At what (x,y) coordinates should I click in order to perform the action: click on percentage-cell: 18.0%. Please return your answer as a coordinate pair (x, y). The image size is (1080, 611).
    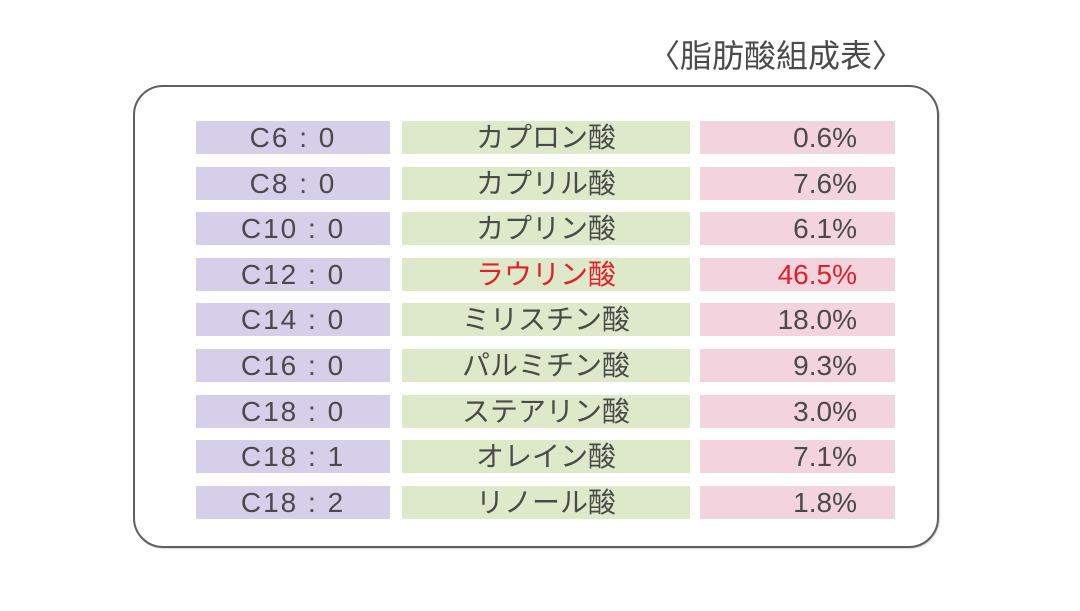
    Looking at the image, I should click on (797, 320).